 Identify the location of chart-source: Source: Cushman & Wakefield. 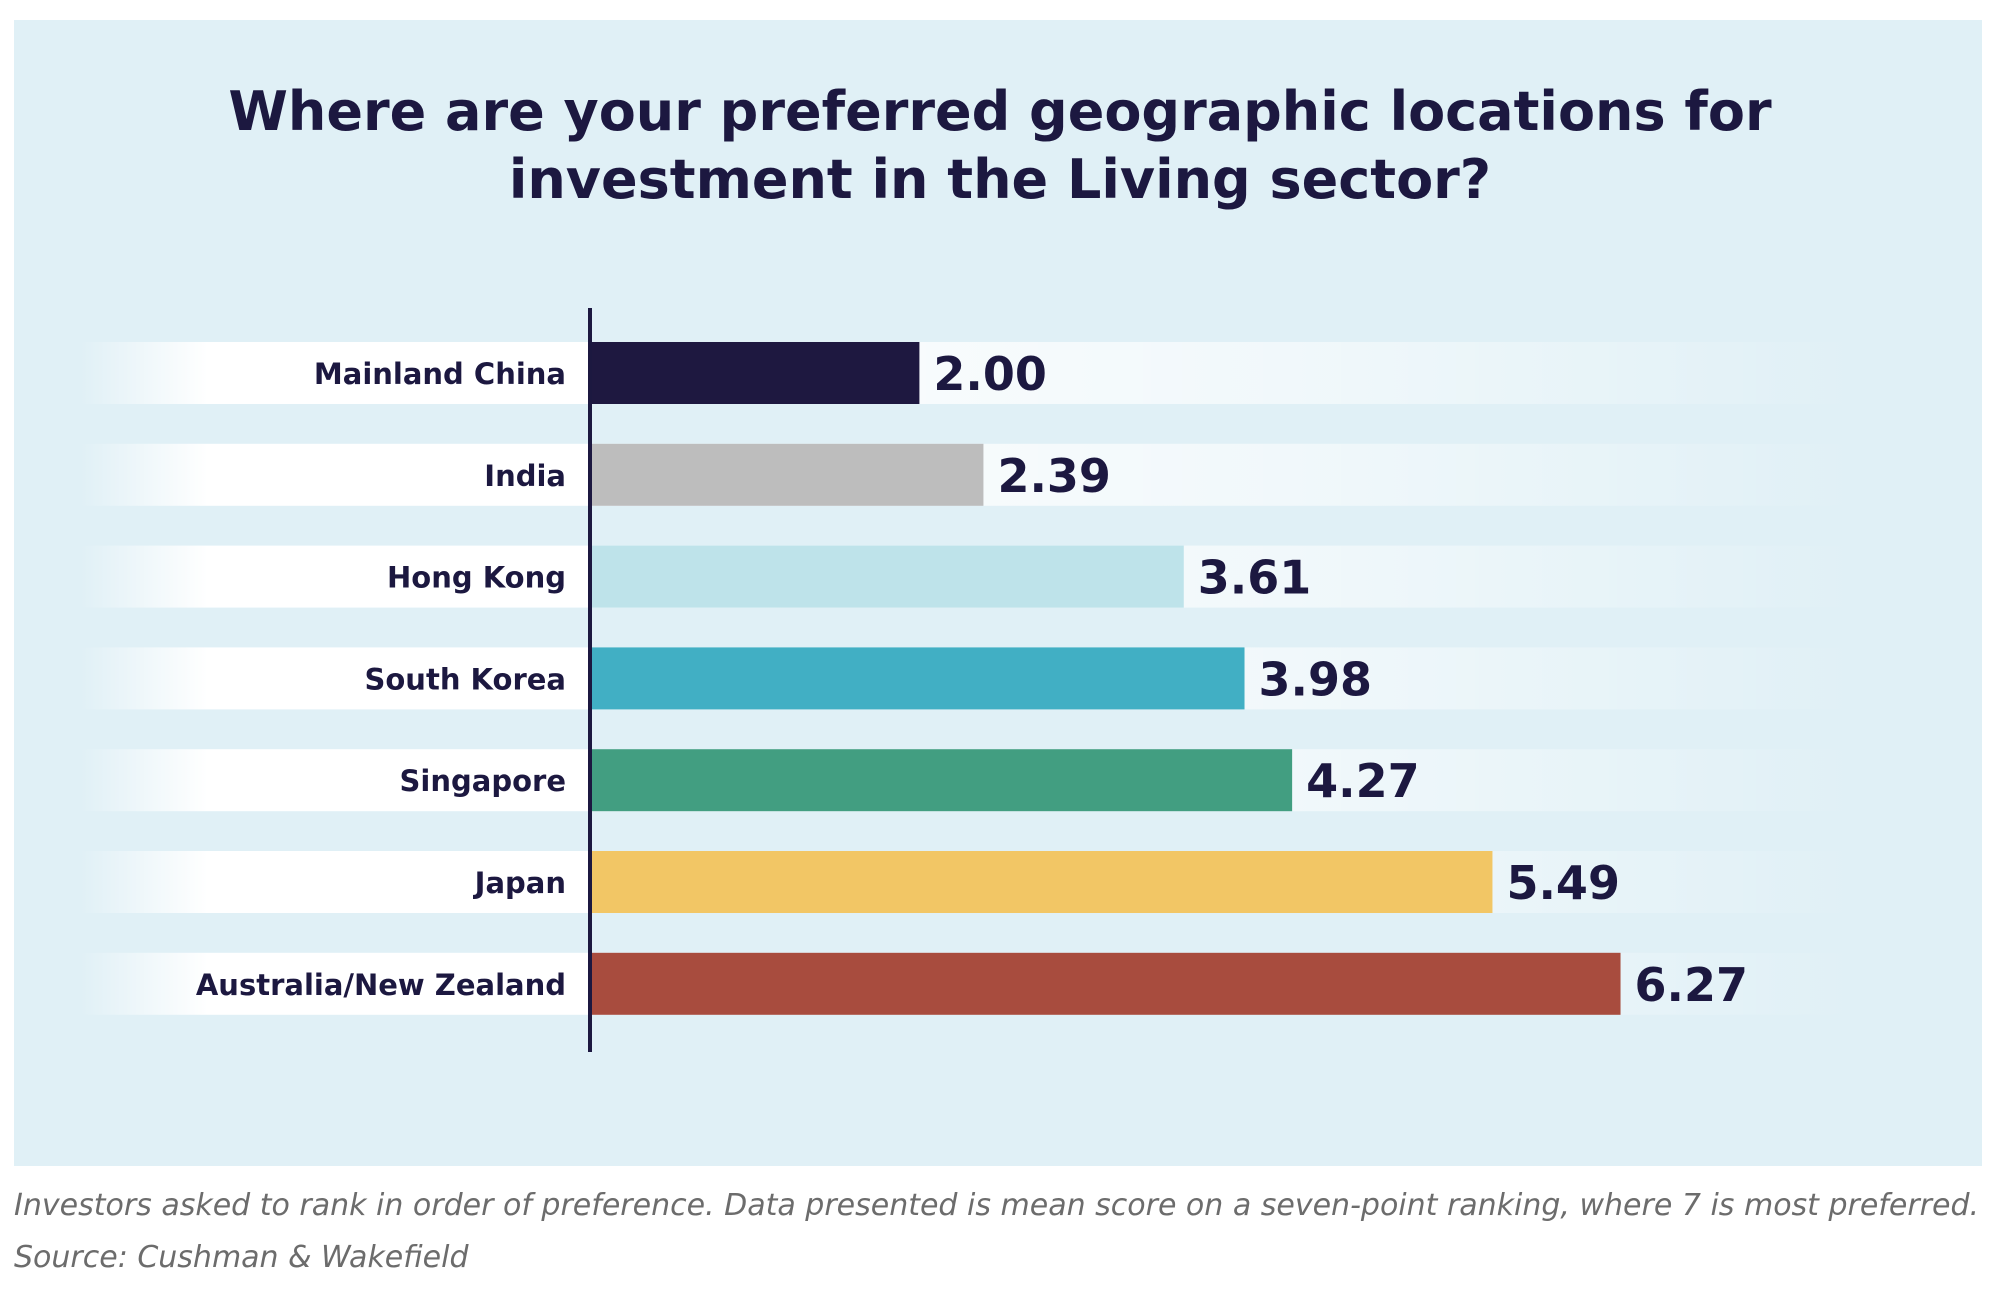
(241, 1257).